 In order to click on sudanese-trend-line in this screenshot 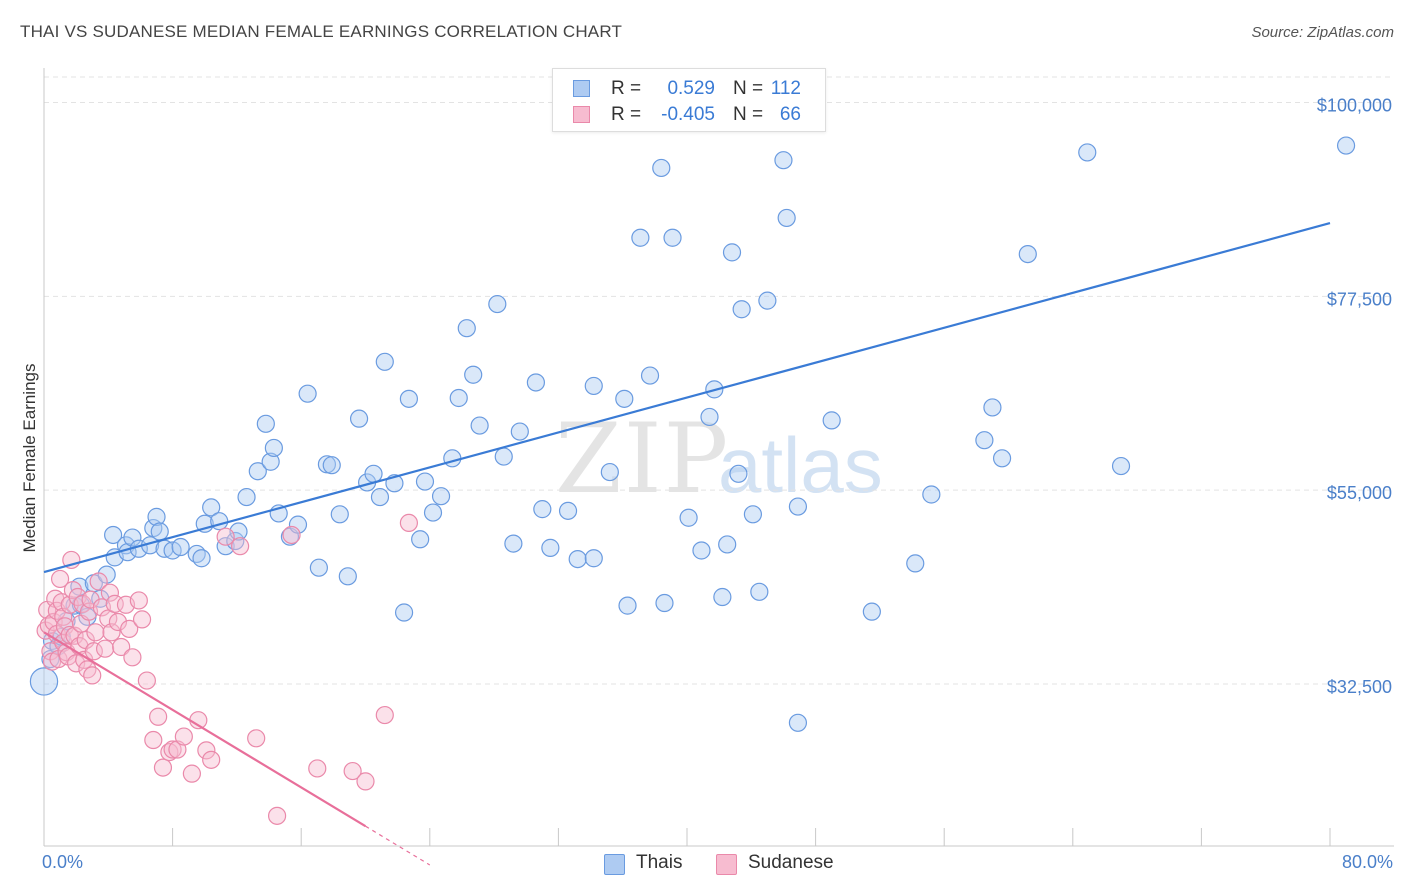, I will do `click(205, 729)`.